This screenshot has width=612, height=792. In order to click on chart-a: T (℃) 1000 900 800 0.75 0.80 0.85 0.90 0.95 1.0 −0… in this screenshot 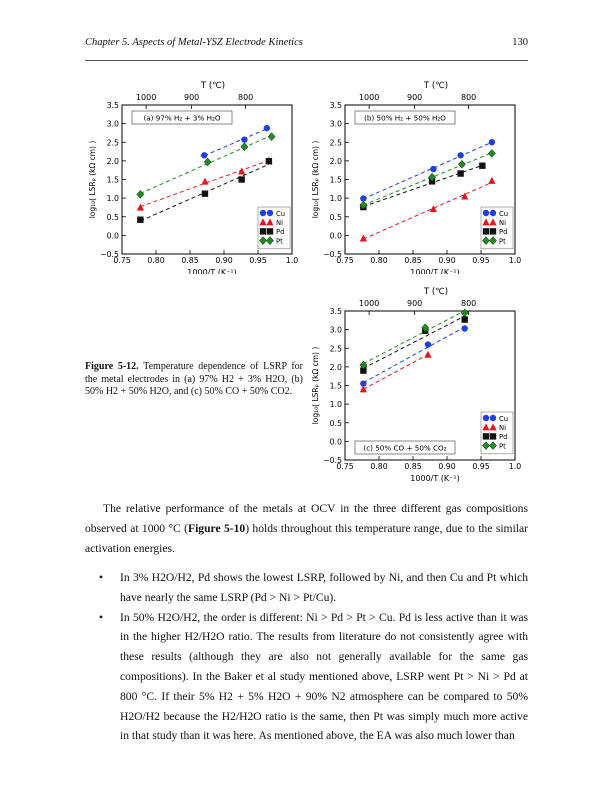, I will do `click(193, 177)`.